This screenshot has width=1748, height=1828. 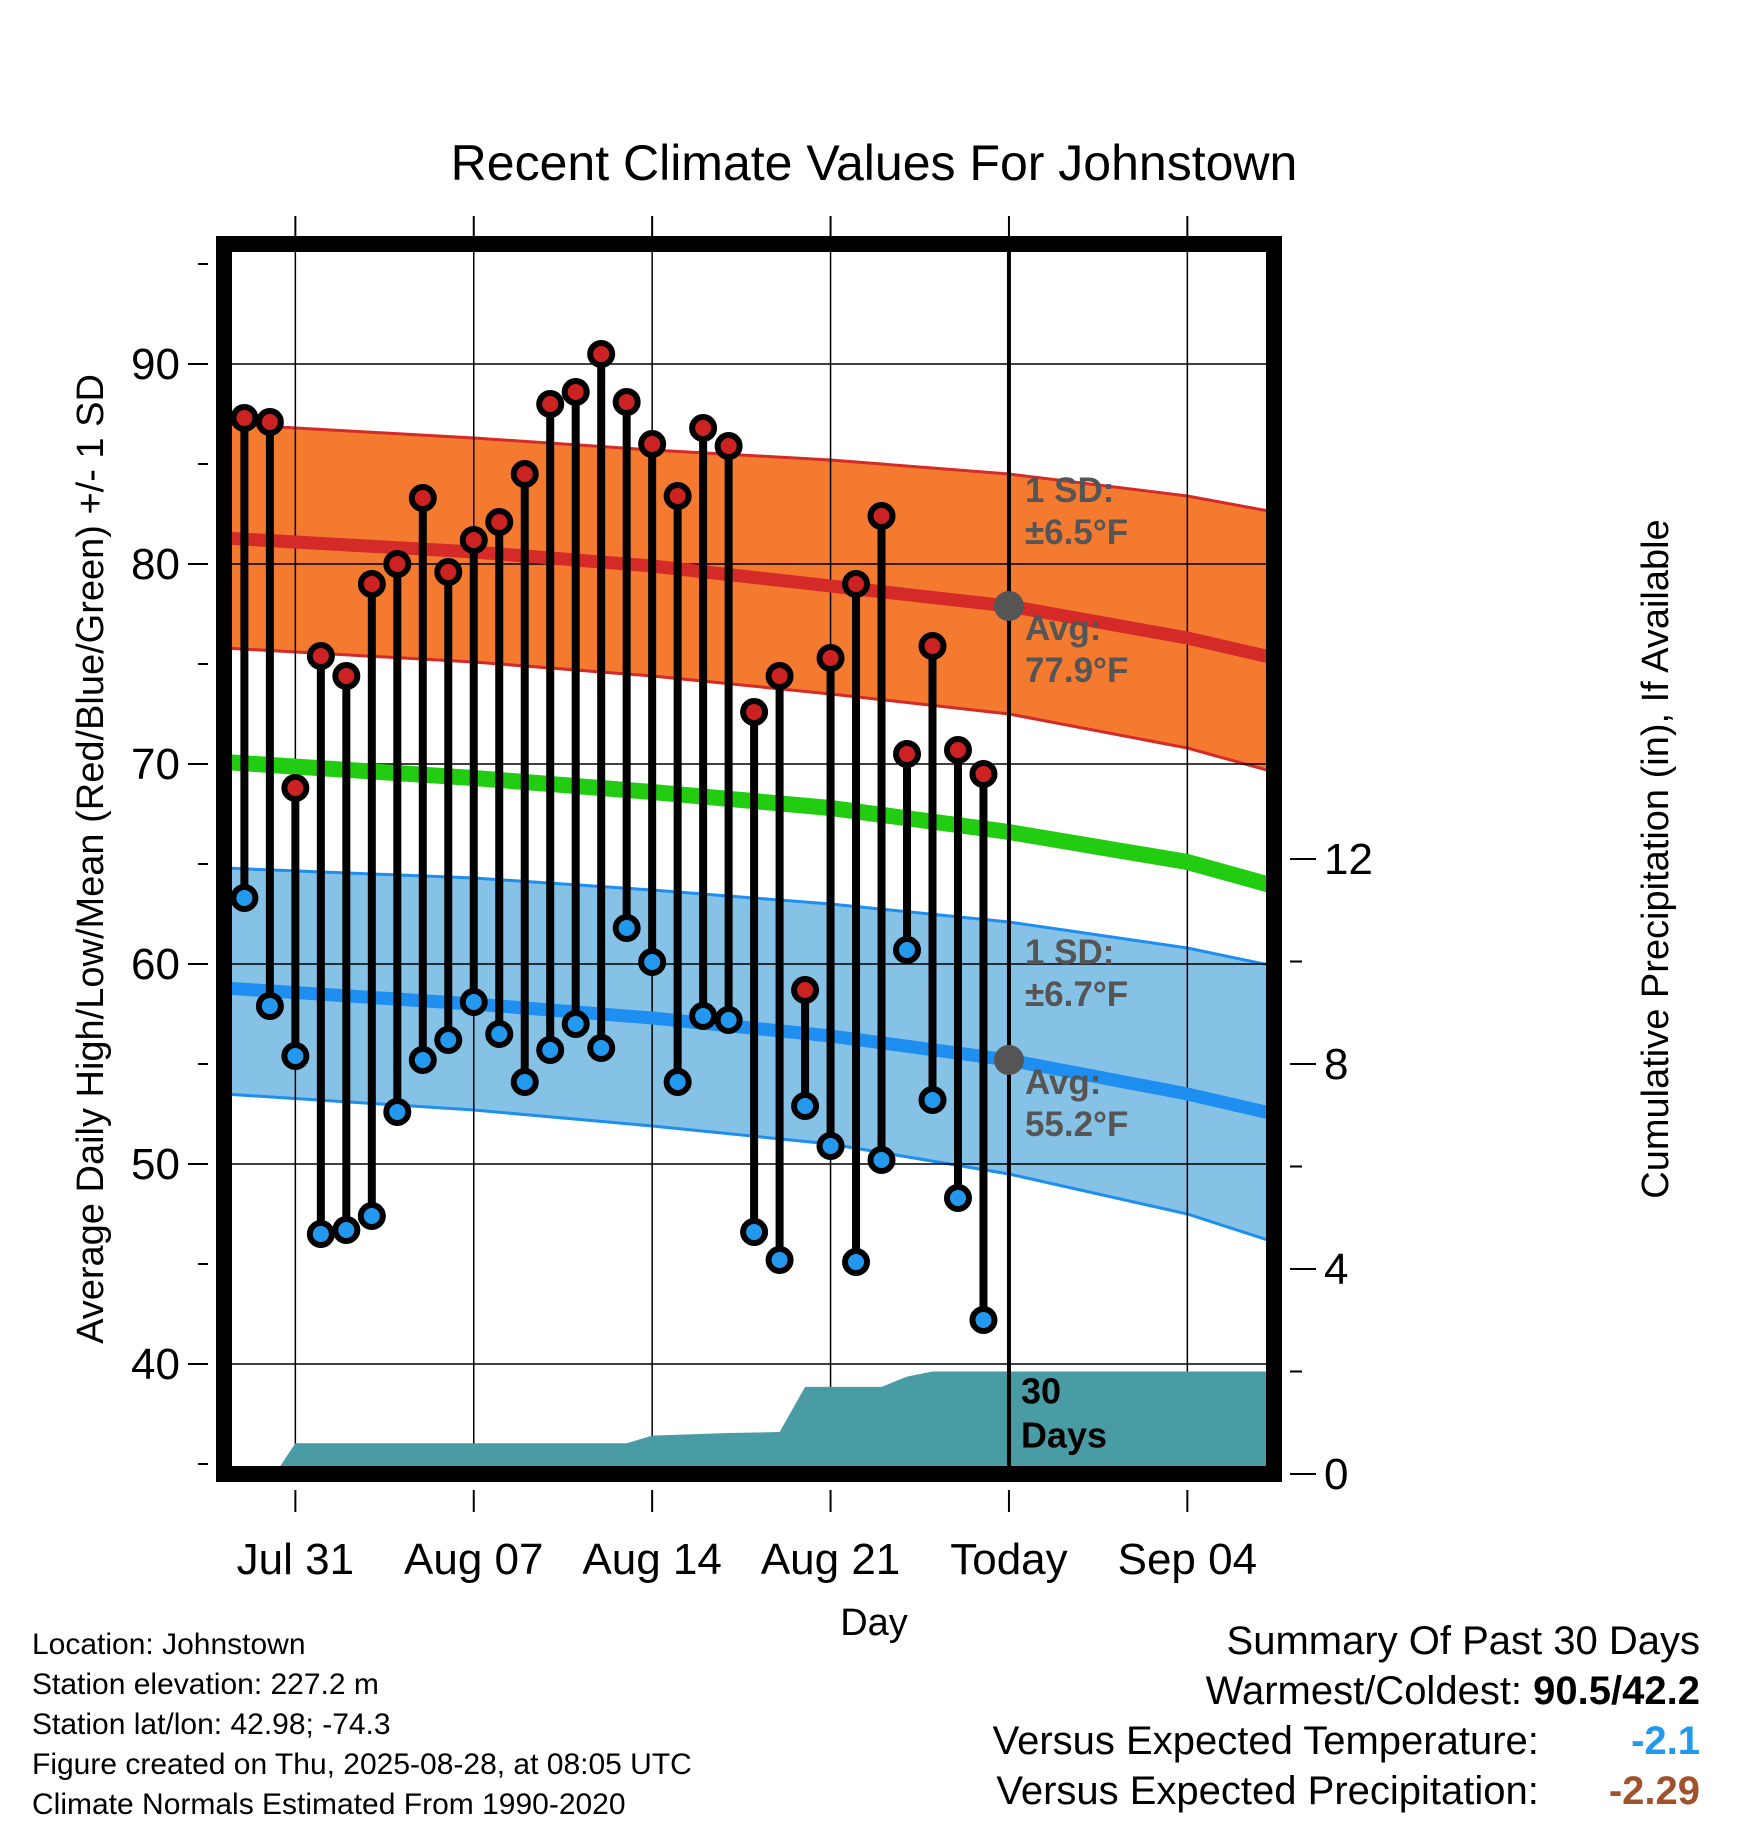 I want to click on y-tick-label-60: 60, so click(x=155, y=964).